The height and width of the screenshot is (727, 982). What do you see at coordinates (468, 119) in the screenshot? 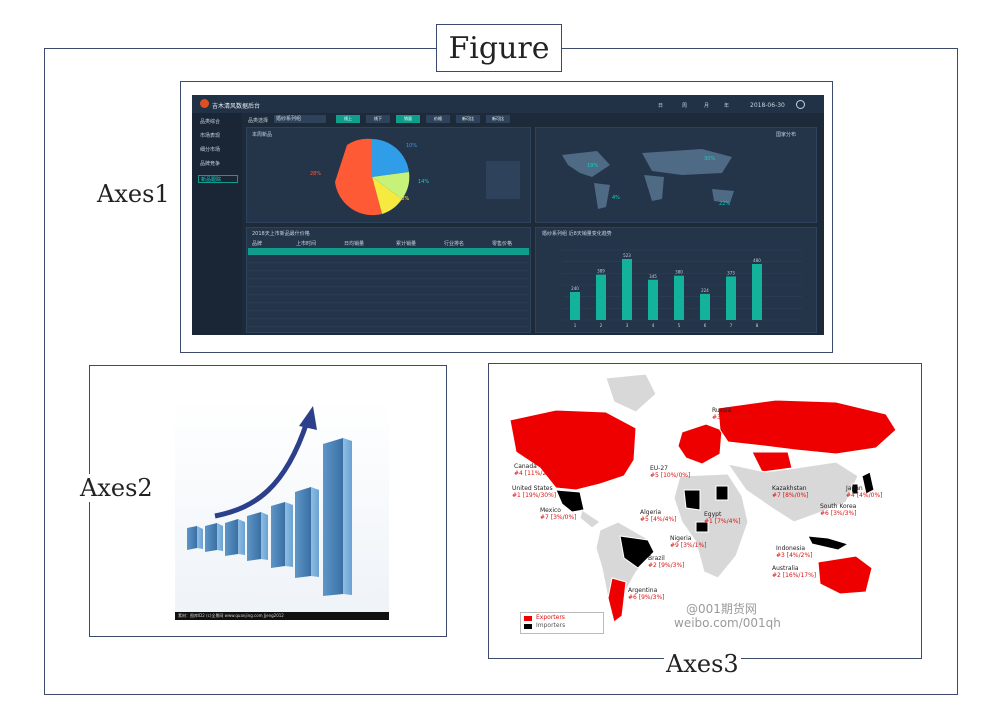
I see `tab-compare-1: 新可比` at bounding box center [468, 119].